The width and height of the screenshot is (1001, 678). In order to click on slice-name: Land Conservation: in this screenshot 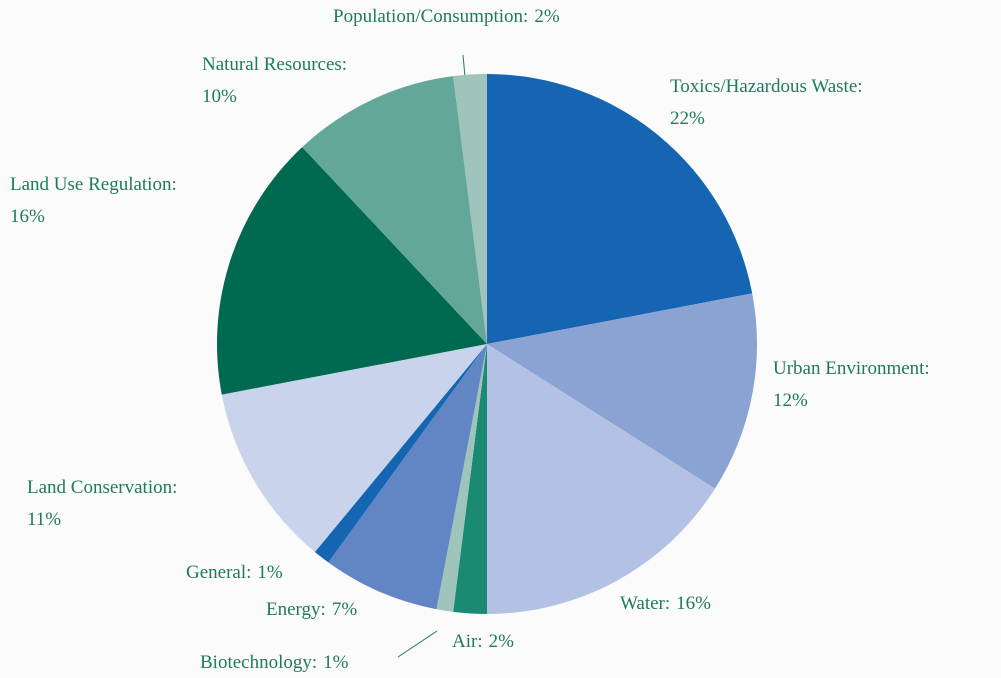, I will do `click(102, 487)`.